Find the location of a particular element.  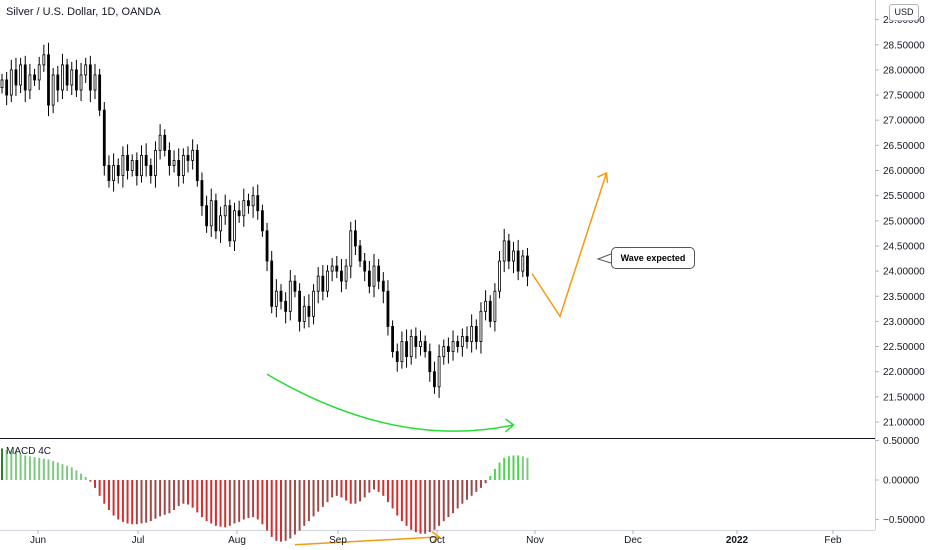

time-tick-label: Sep is located at coordinates (338, 540).